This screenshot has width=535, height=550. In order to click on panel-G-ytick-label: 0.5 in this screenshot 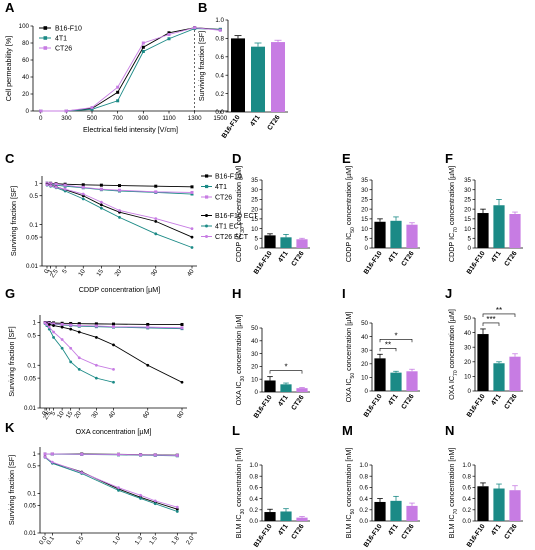, I will do `click(31, 336)`.